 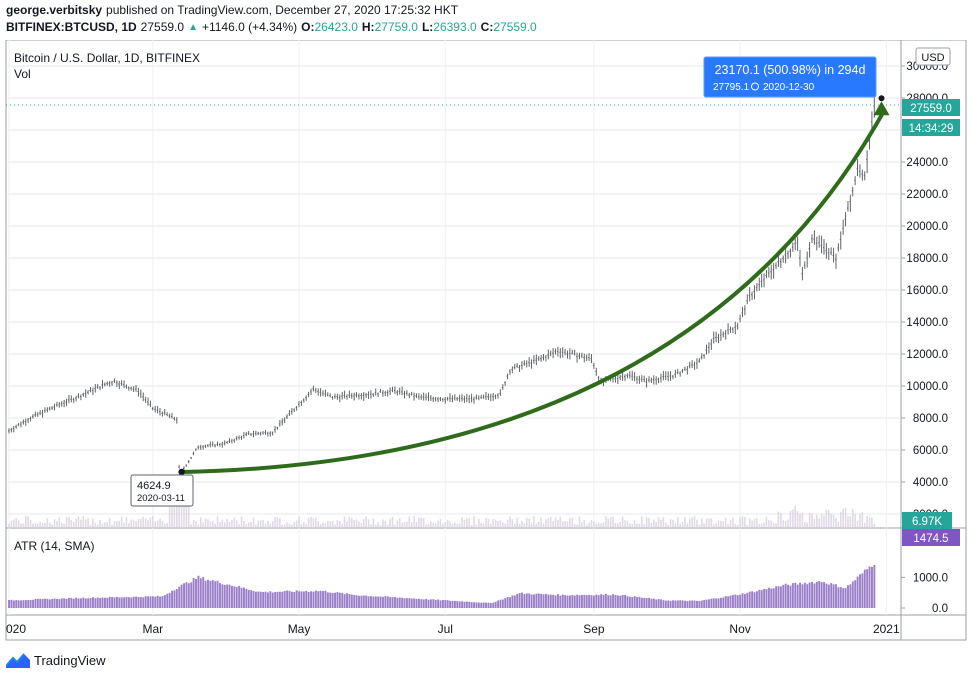 I want to click on end-point-marker, so click(x=881, y=98).